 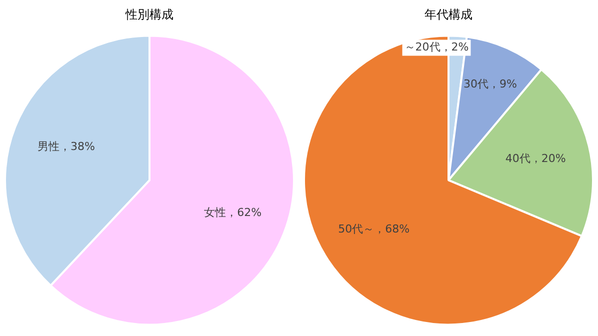 What do you see at coordinates (475, 84) in the screenshot?
I see `slice-label: 30代` at bounding box center [475, 84].